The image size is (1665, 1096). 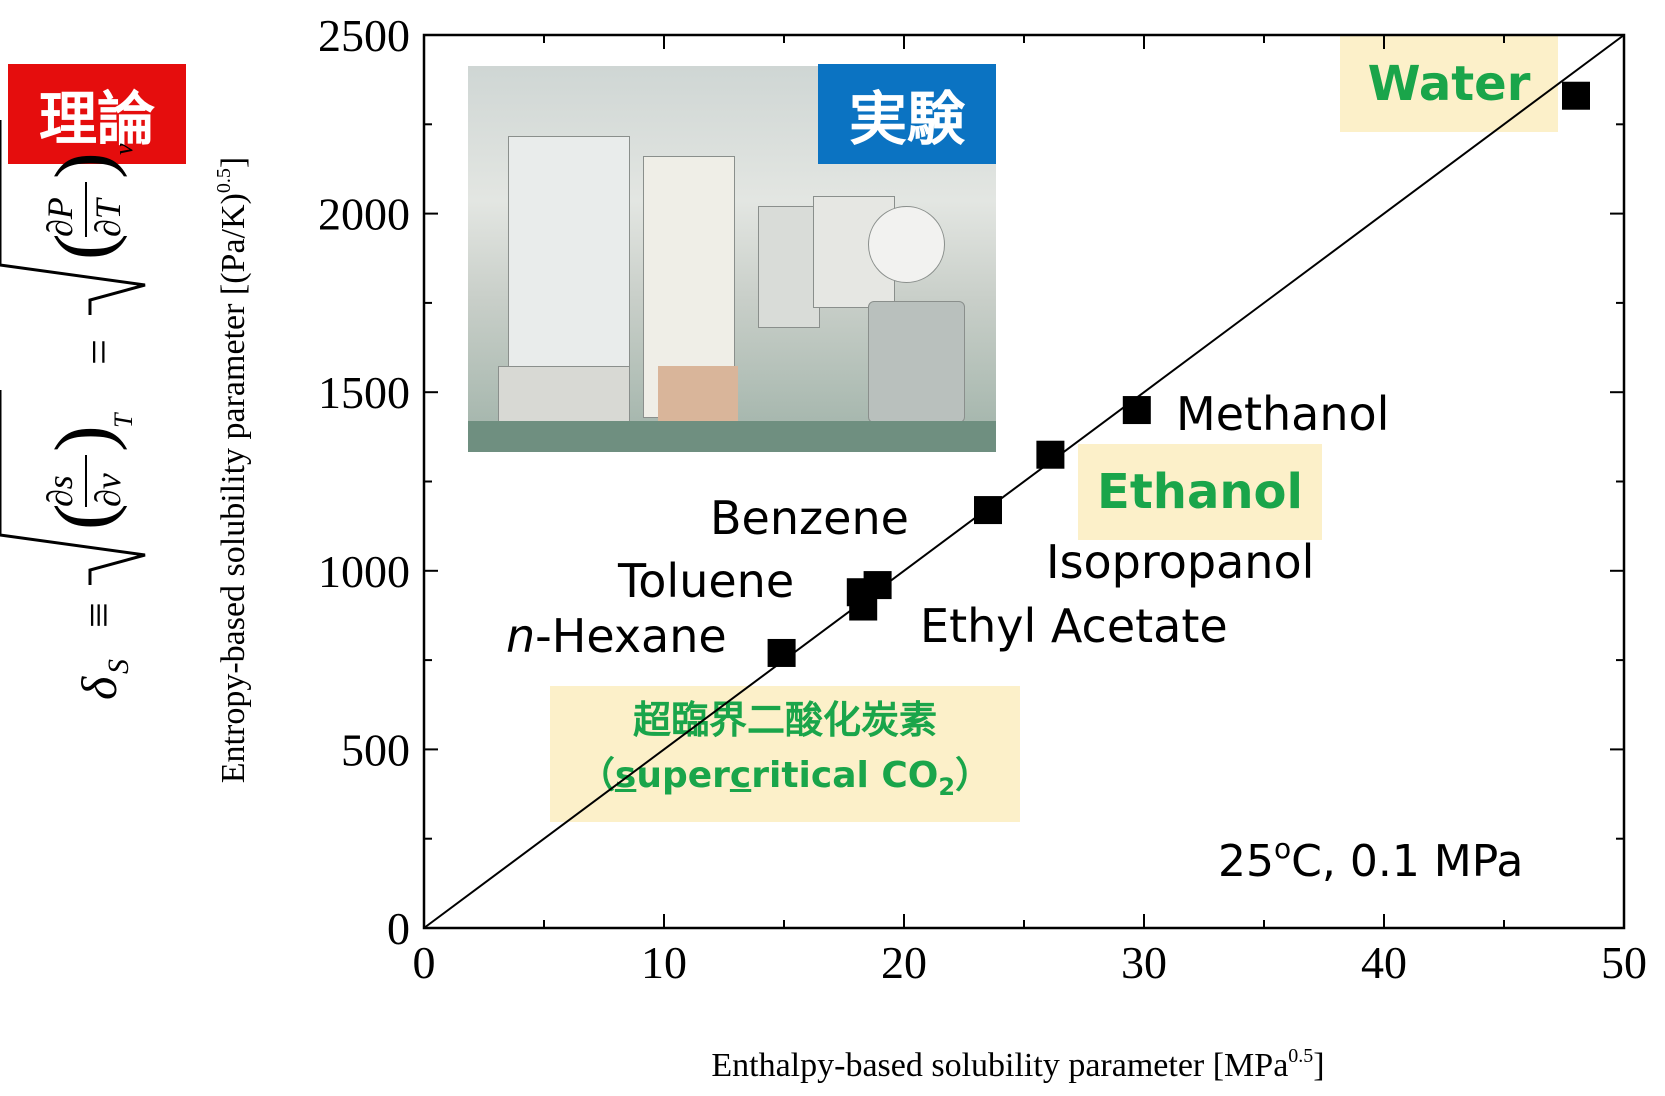 I want to click on condition-degree: o, so click(x=1282, y=848).